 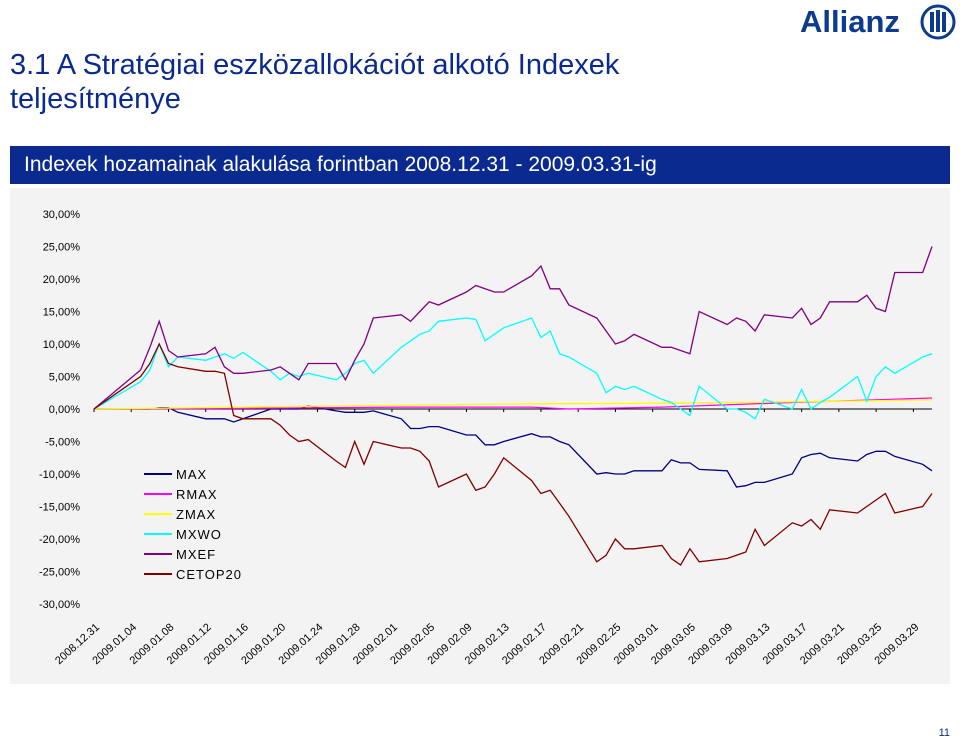 I want to click on y-tick-label: -25,00%, so click(x=59, y=573).